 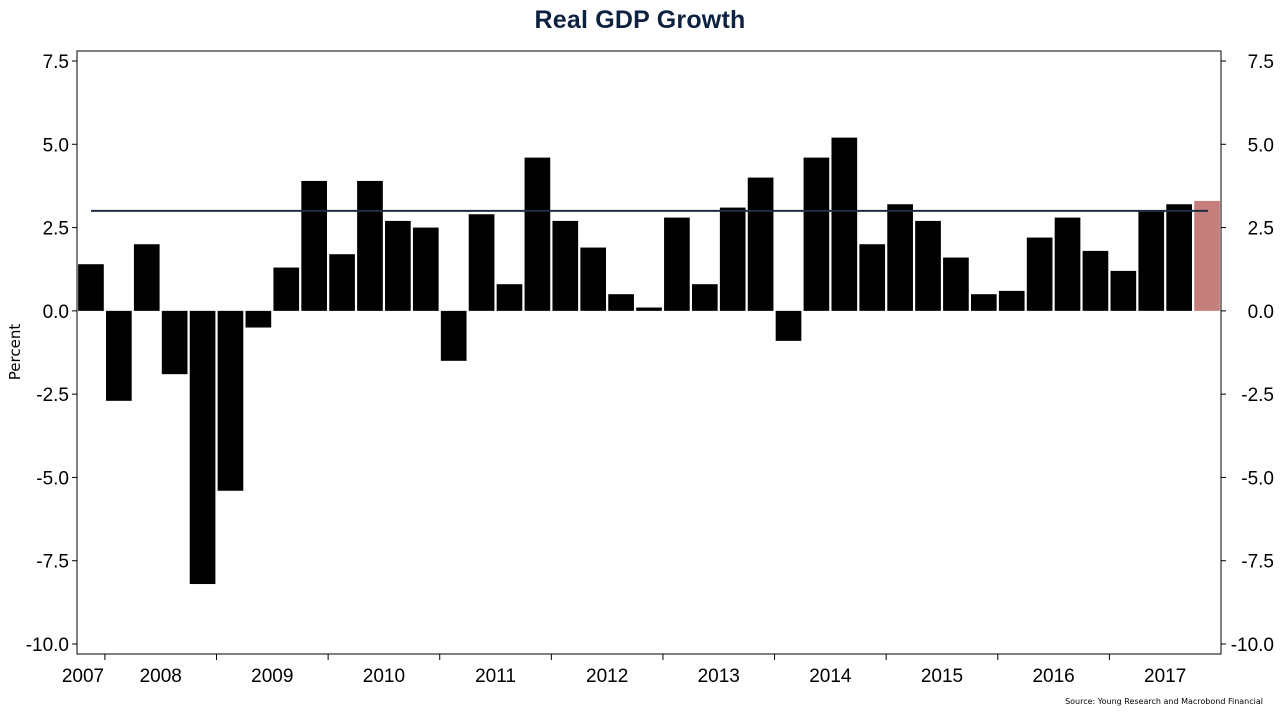 I want to click on x-tick-label: 2008, so click(x=161, y=676).